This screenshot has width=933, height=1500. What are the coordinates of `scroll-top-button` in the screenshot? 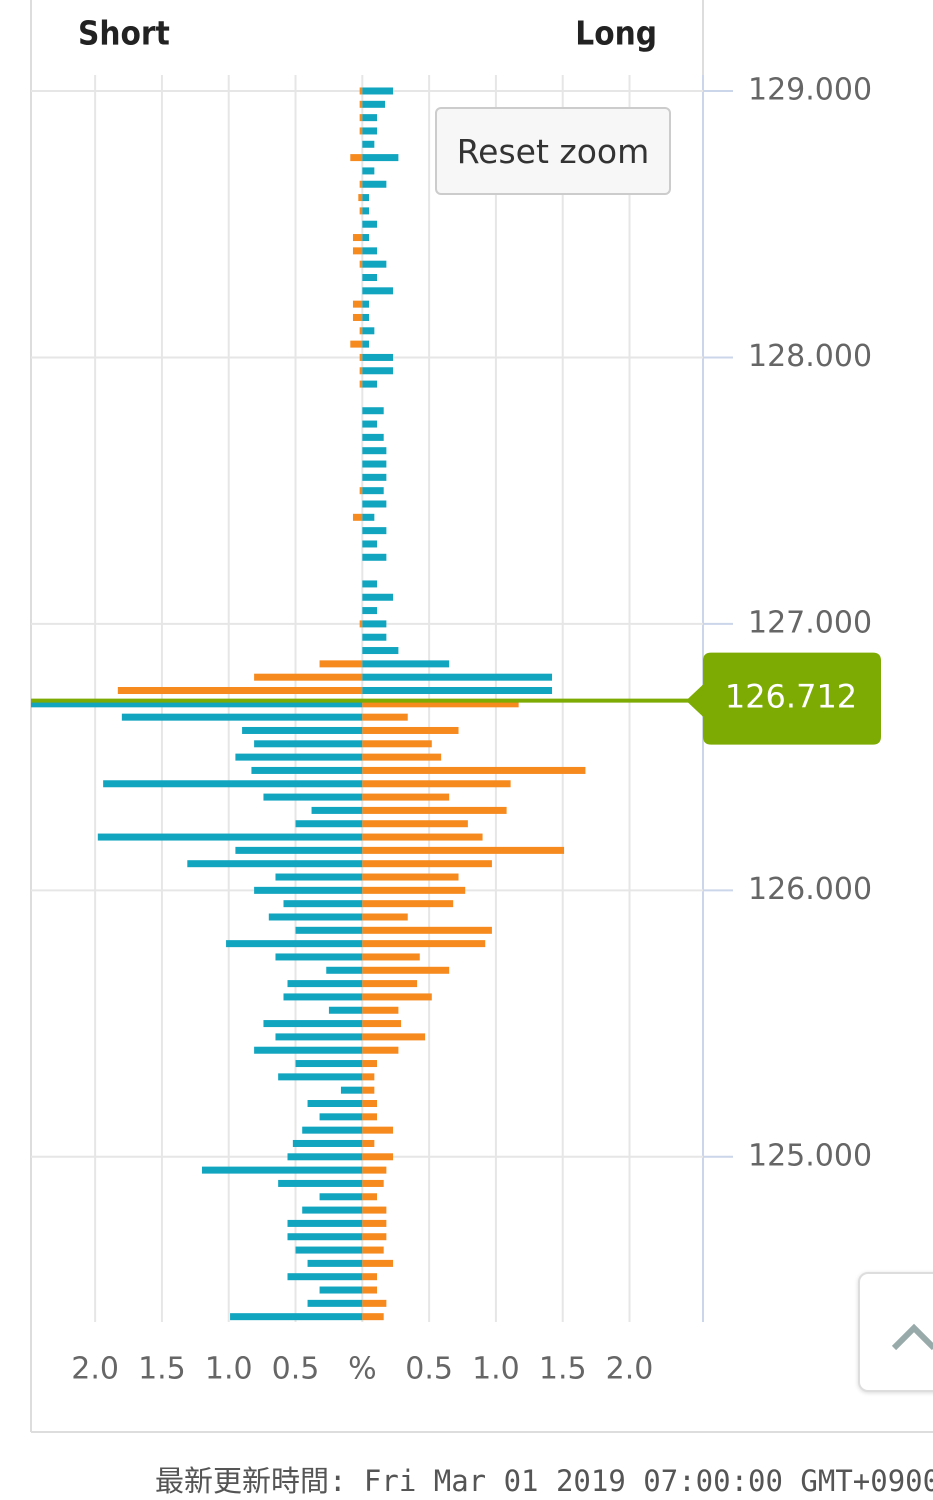 It's located at (895, 1332).